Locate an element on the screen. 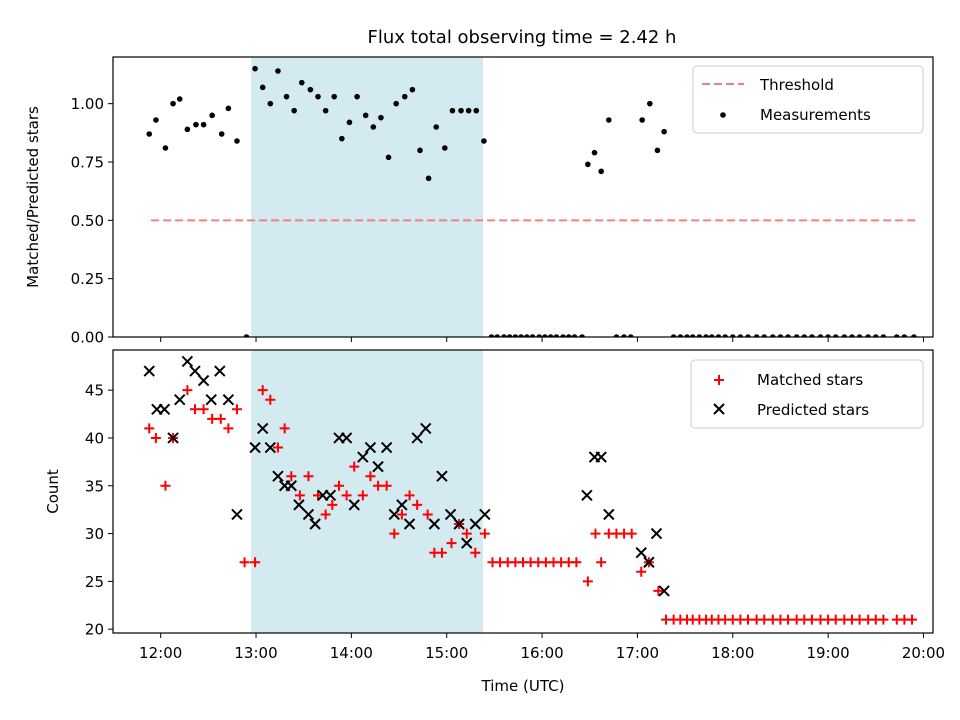  legend-matched-swatch is located at coordinates (719, 380).